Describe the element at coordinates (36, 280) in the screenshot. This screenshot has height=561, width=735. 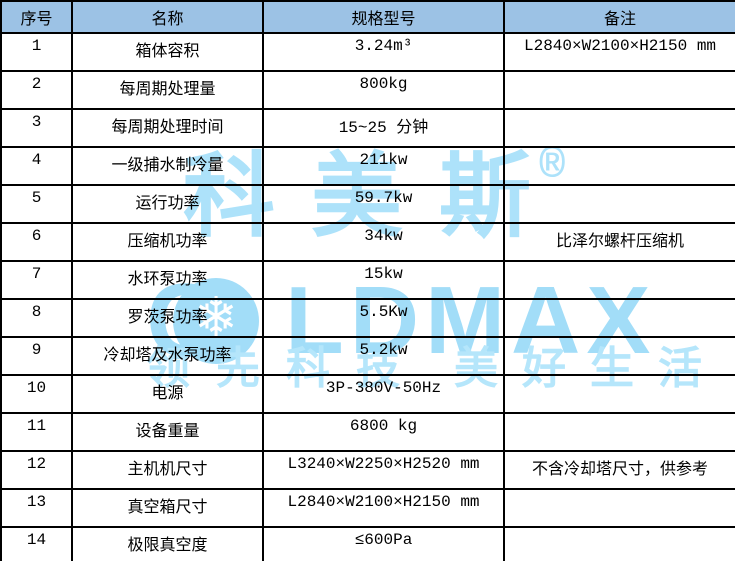
I see `row-index-cell: 7` at that location.